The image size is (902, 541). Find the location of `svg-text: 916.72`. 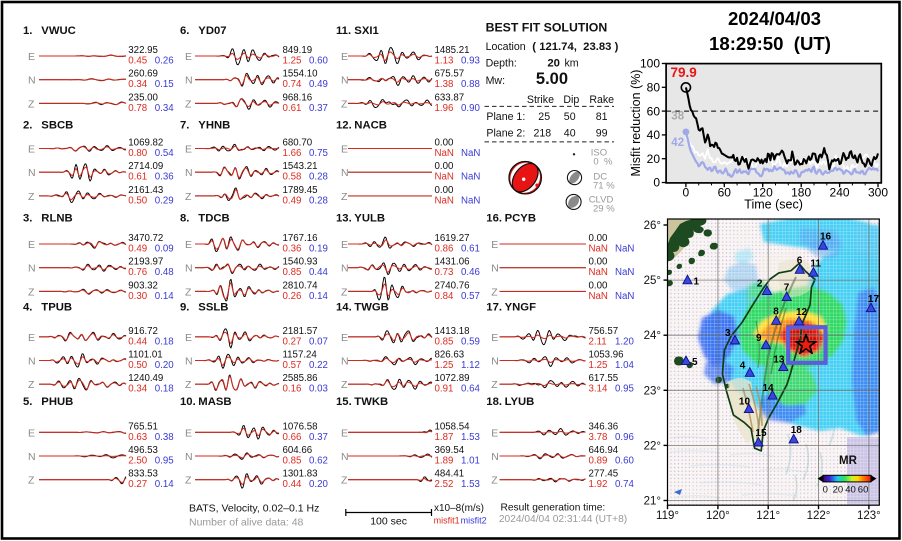

svg-text: 916.72 is located at coordinates (143, 331).